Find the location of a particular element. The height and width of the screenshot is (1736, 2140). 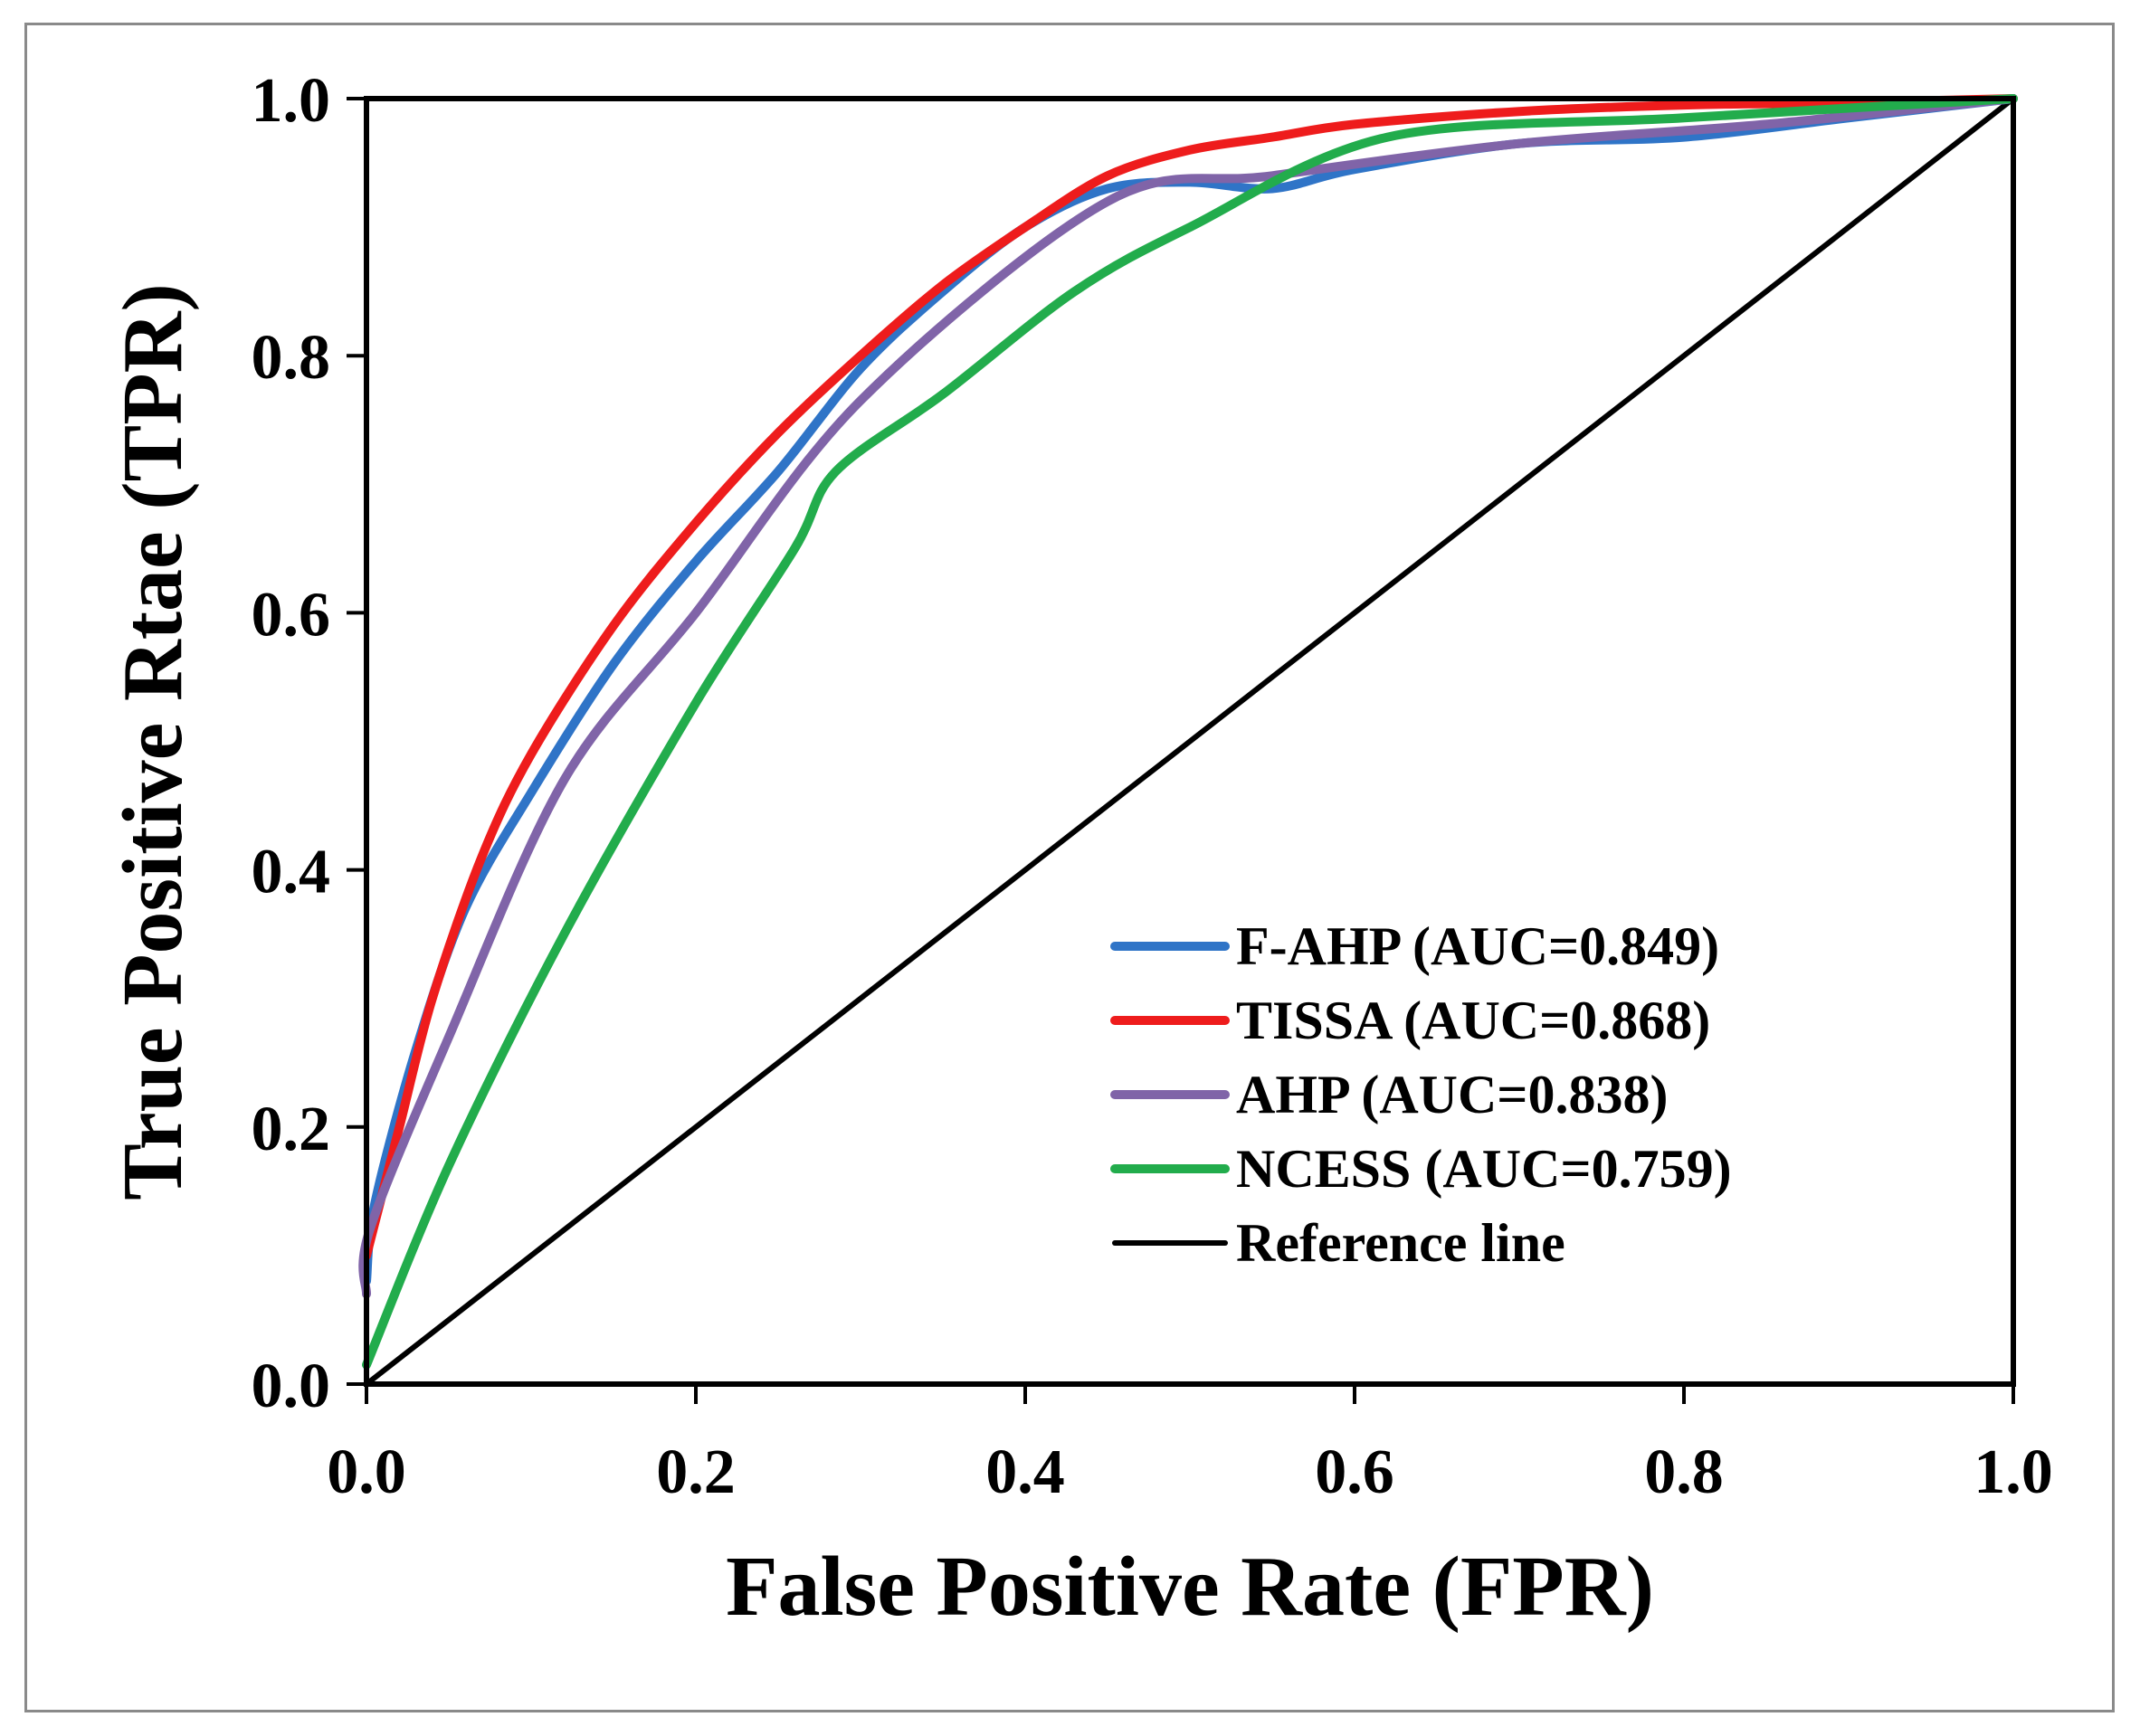

x-tick-label: 0.2 is located at coordinates (696, 1472).